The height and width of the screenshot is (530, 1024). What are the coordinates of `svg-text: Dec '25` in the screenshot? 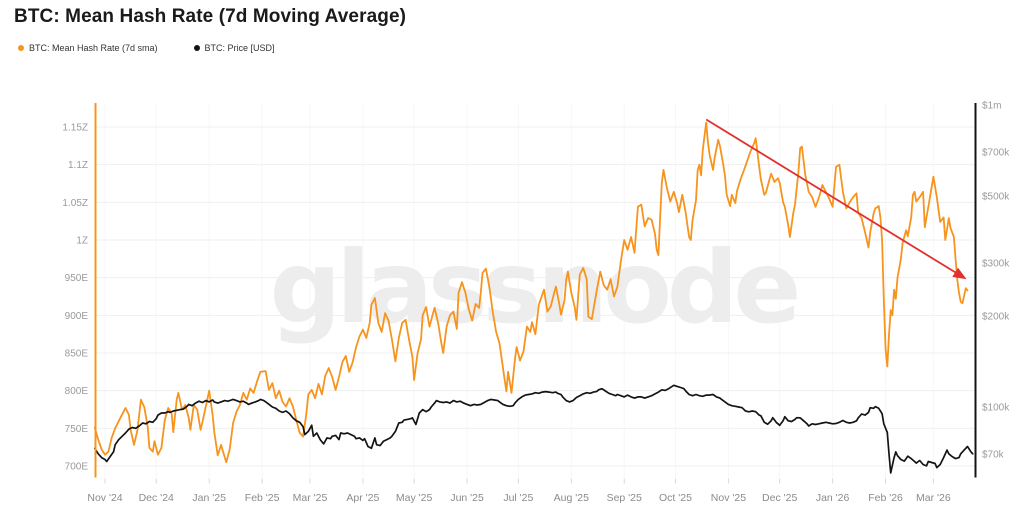 It's located at (779, 498).